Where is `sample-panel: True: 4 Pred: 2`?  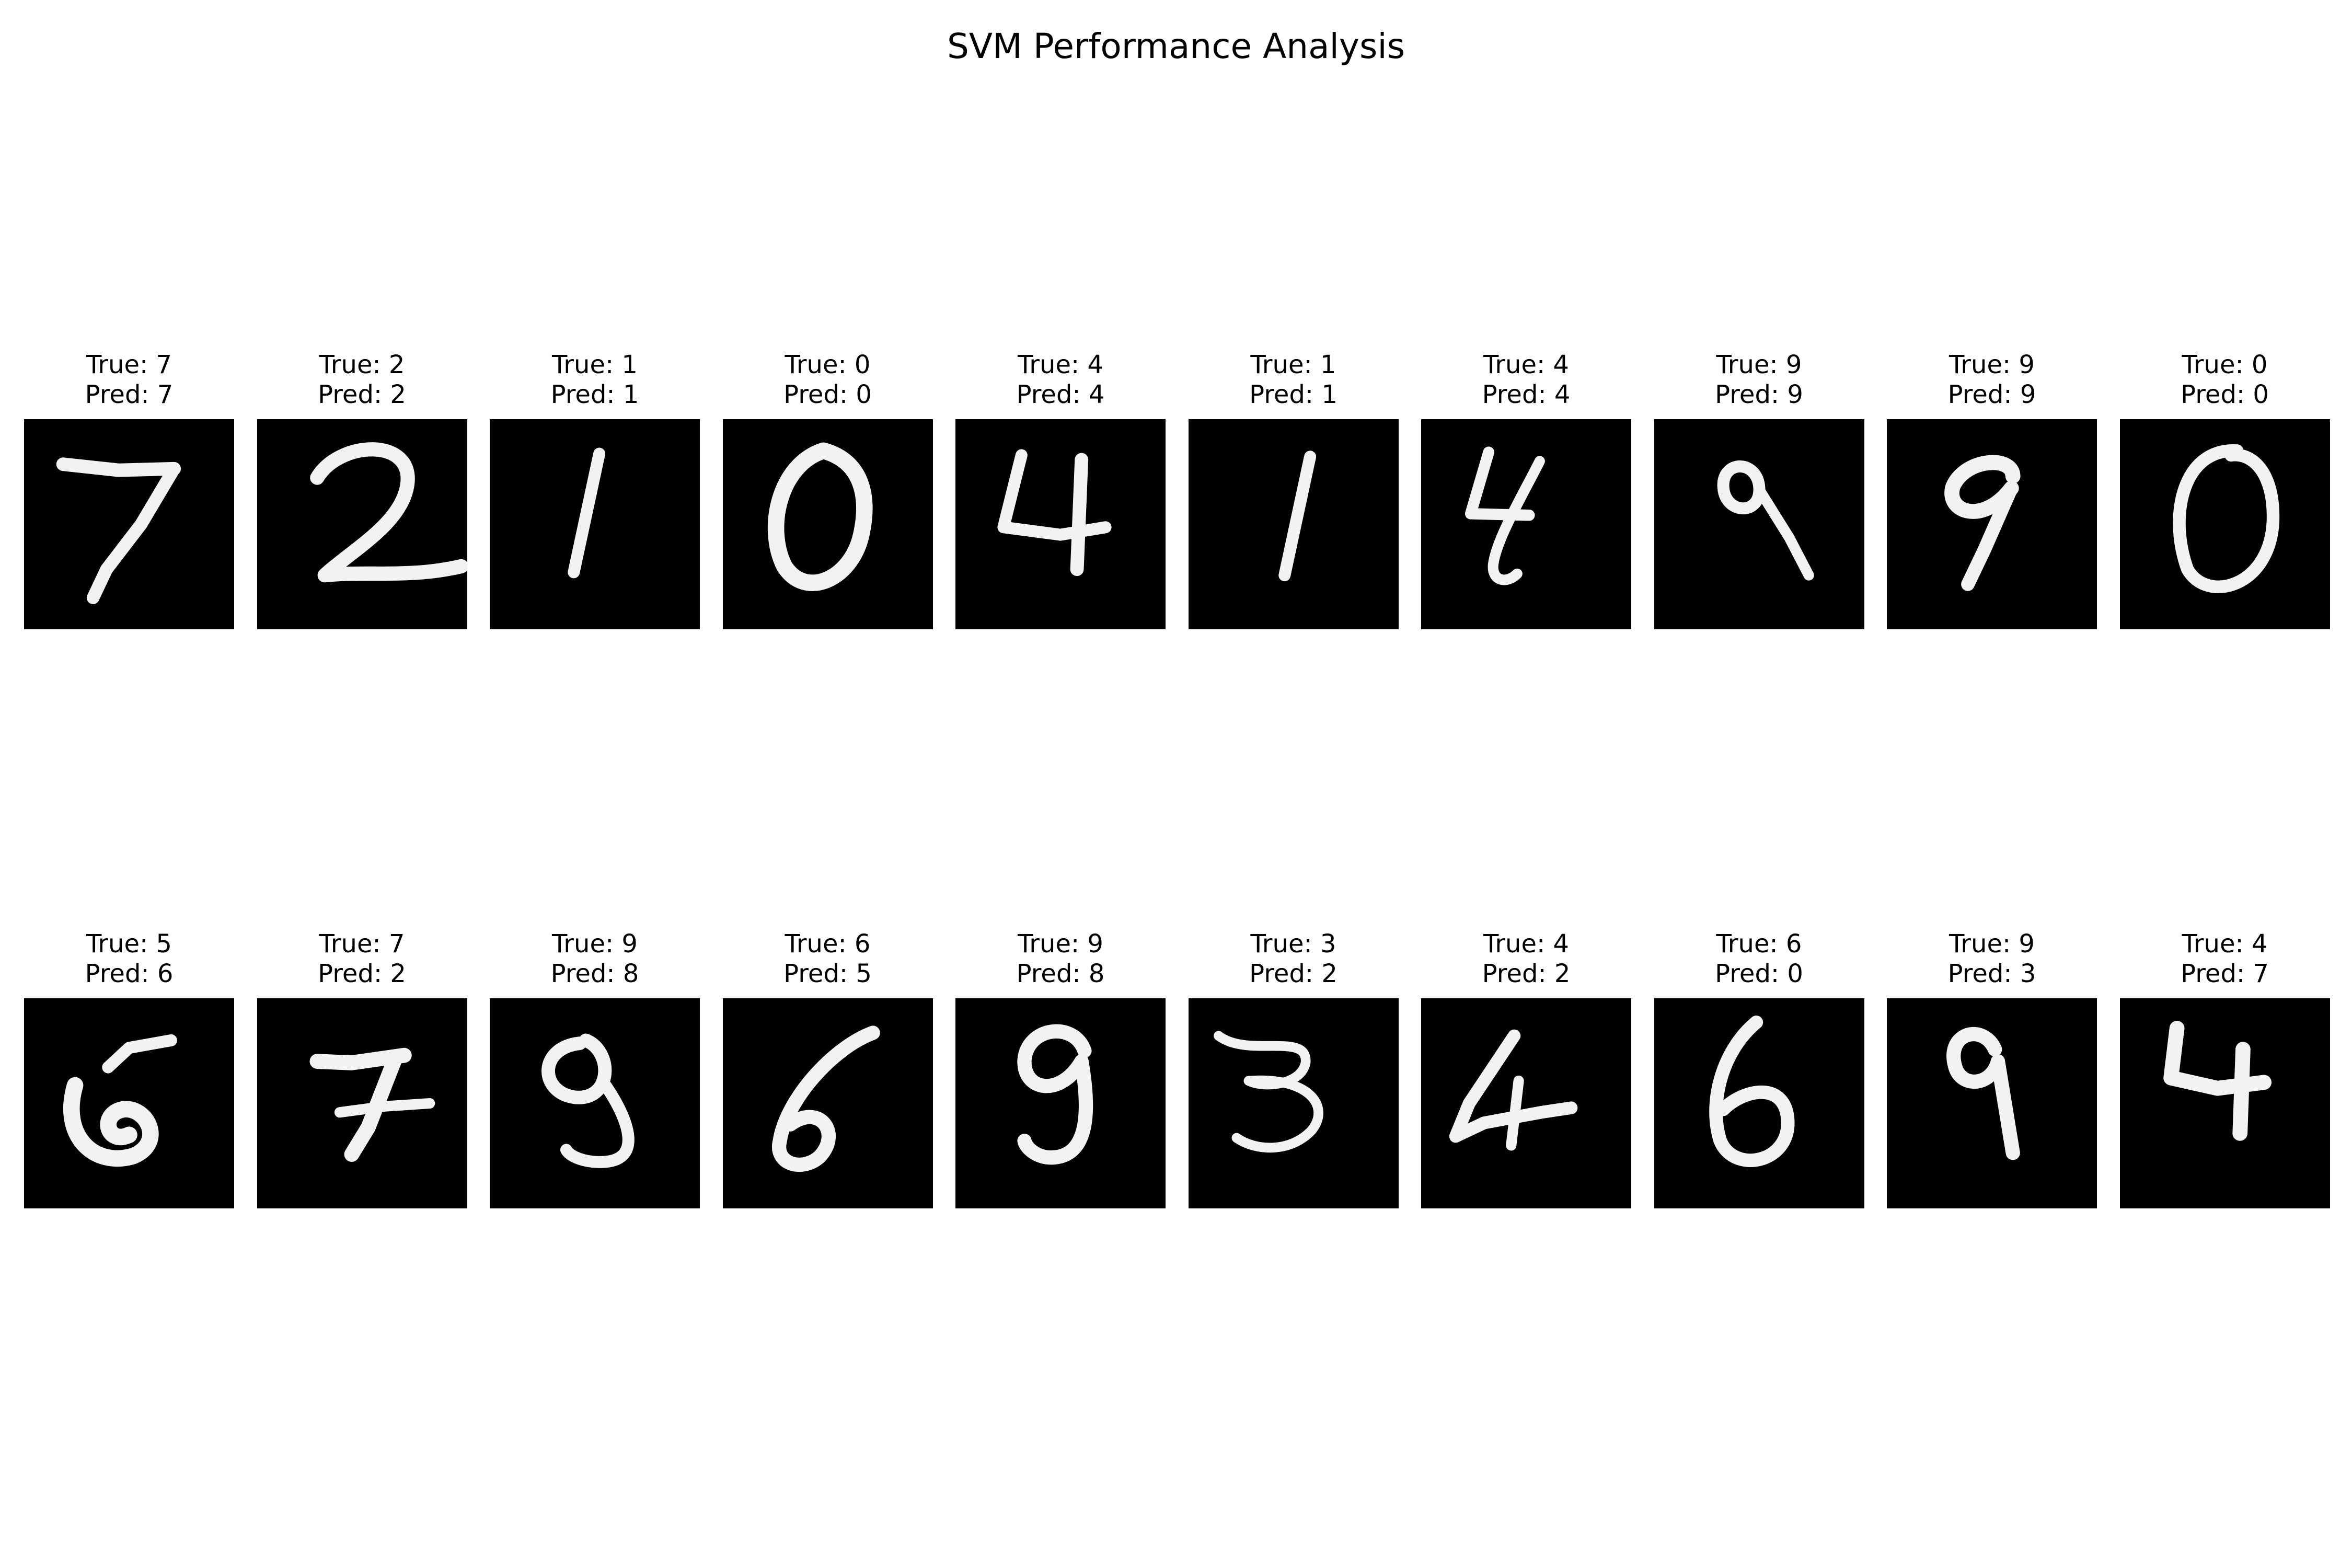 sample-panel: True: 4 Pred: 2 is located at coordinates (1526, 1068).